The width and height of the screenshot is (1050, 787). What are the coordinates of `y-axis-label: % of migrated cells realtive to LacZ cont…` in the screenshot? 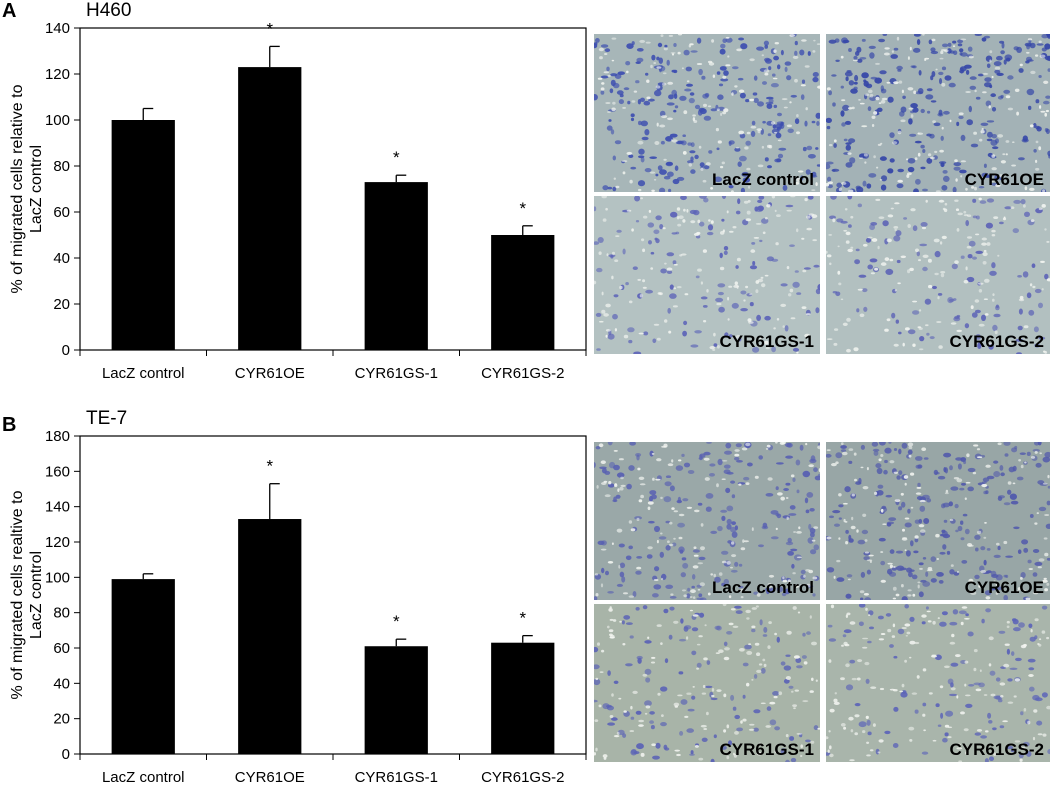 It's located at (27, 594).